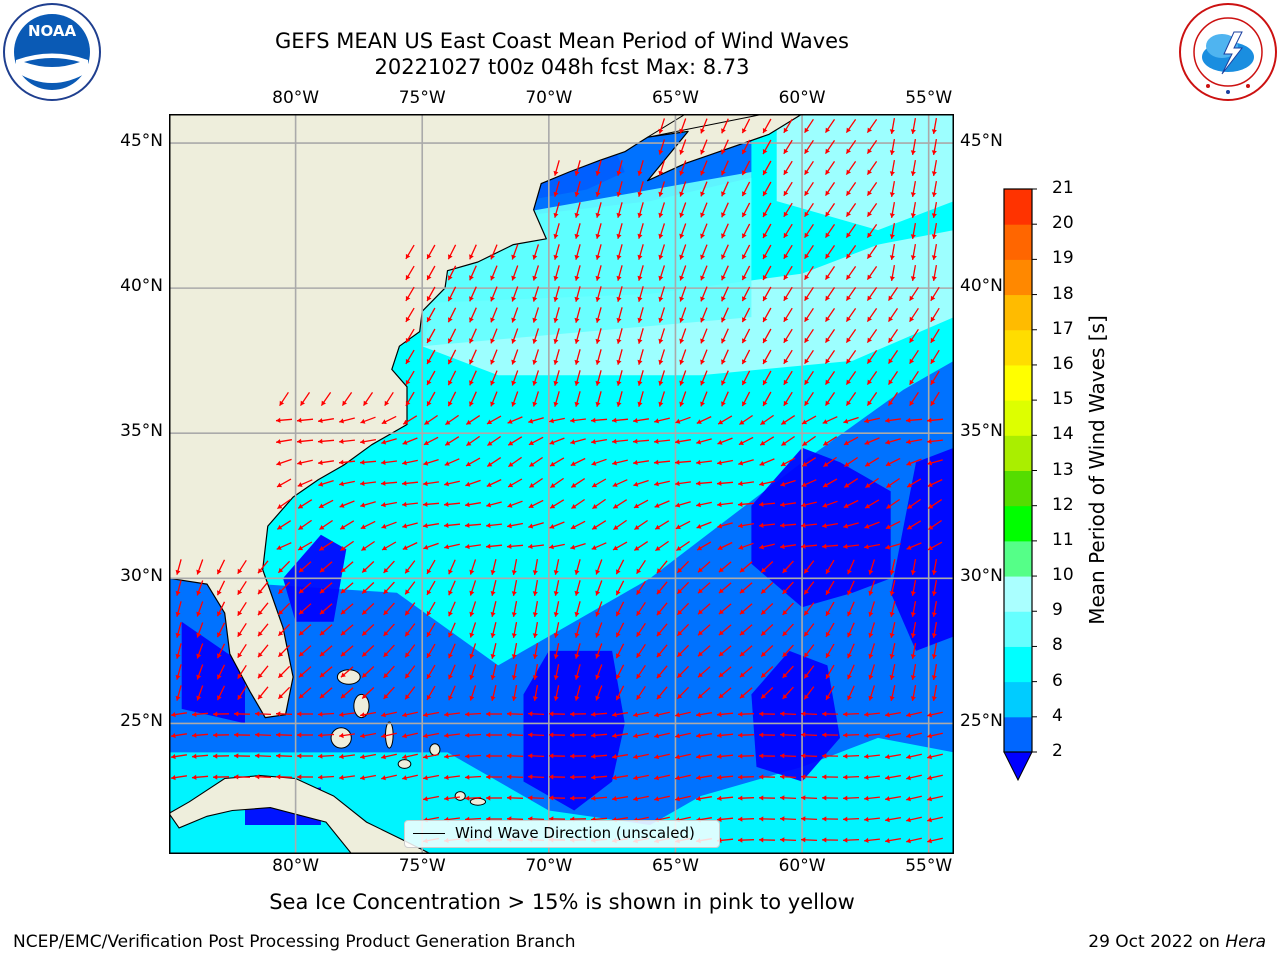  What do you see at coordinates (1063, 223) in the screenshot?
I see `colorbar-tick-15: 20` at bounding box center [1063, 223].